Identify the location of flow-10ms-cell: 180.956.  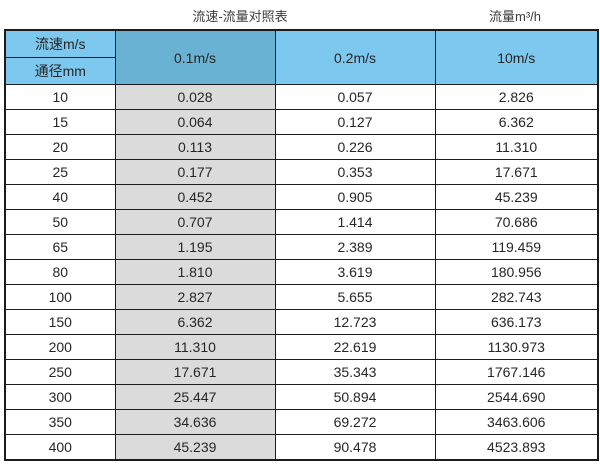
(516, 272).